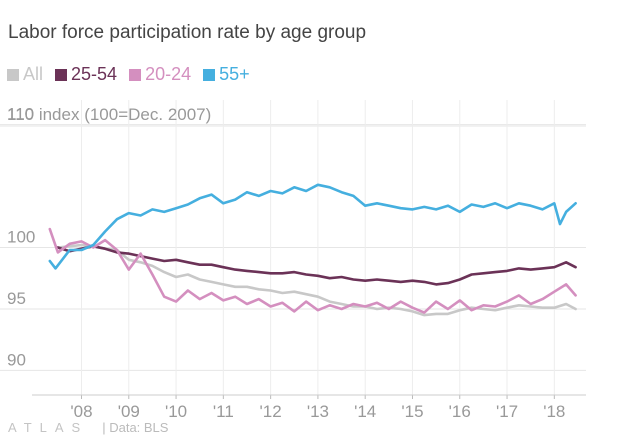 This screenshot has height=440, width=640. I want to click on x-tick-label-2011: '11, so click(223, 411).